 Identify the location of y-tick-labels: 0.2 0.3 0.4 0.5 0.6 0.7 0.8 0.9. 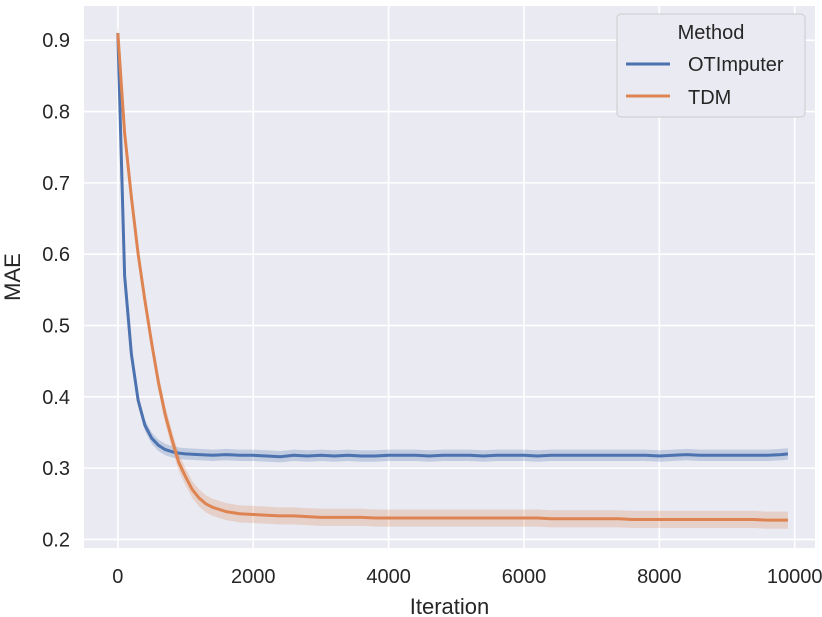
(56, 290).